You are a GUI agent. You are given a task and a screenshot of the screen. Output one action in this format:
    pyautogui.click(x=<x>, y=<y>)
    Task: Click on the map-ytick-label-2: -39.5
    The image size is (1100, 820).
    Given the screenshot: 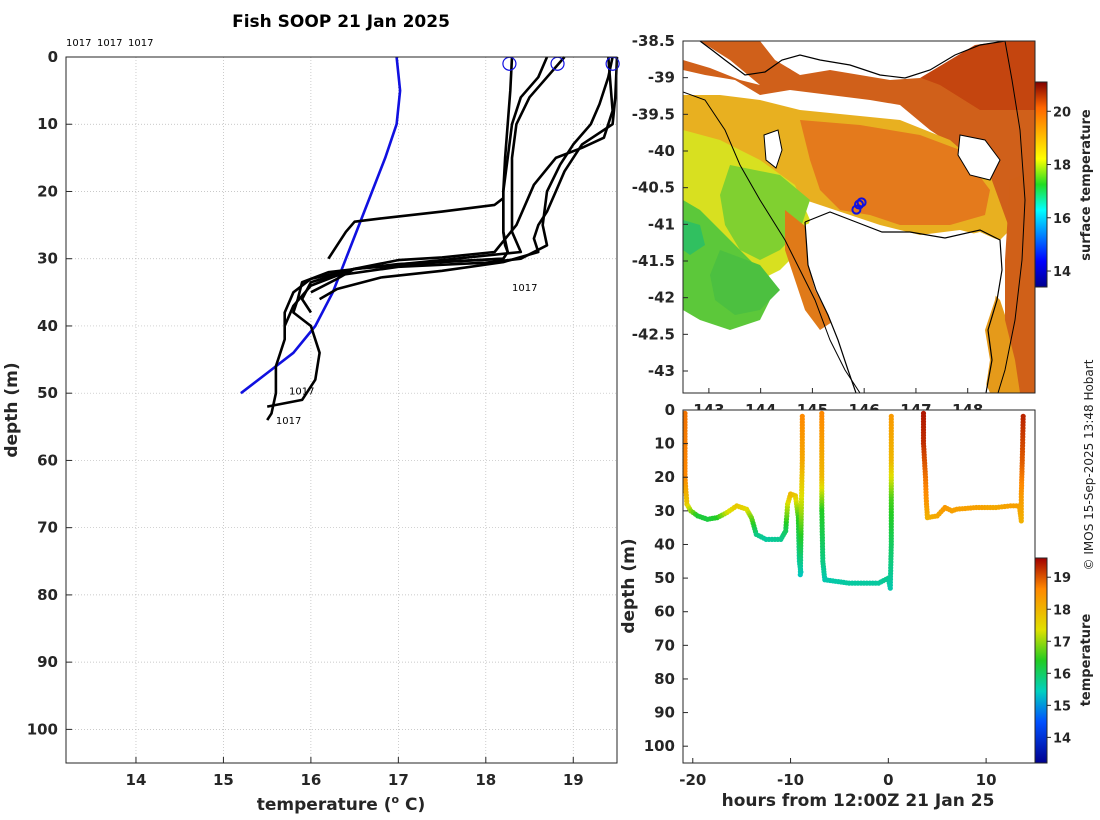 What is the action you would take?
    pyautogui.click(x=653, y=114)
    